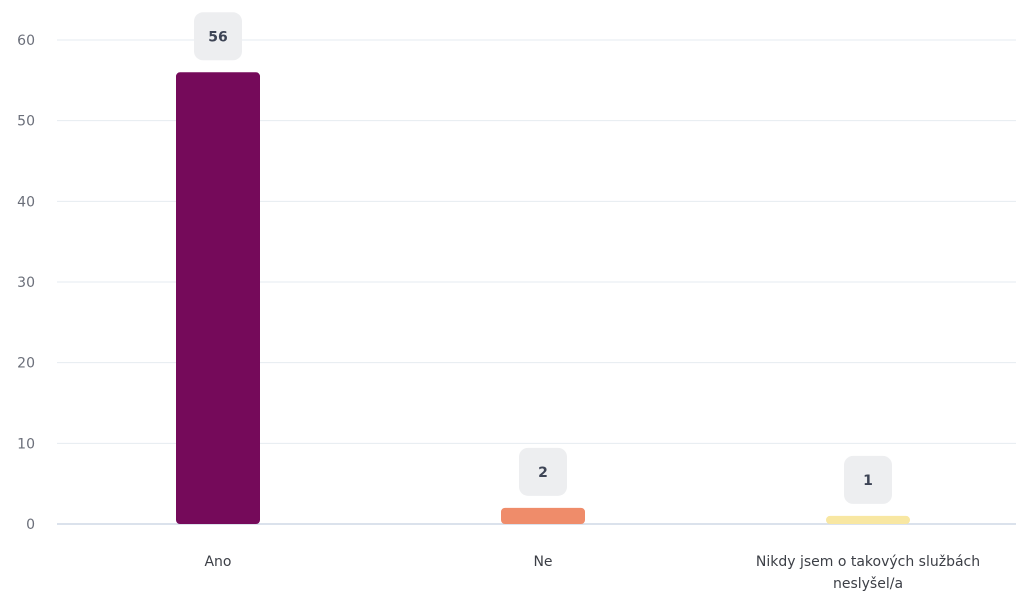 This screenshot has height=592, width=1016. I want to click on y-tick-label: 60, so click(26, 41).